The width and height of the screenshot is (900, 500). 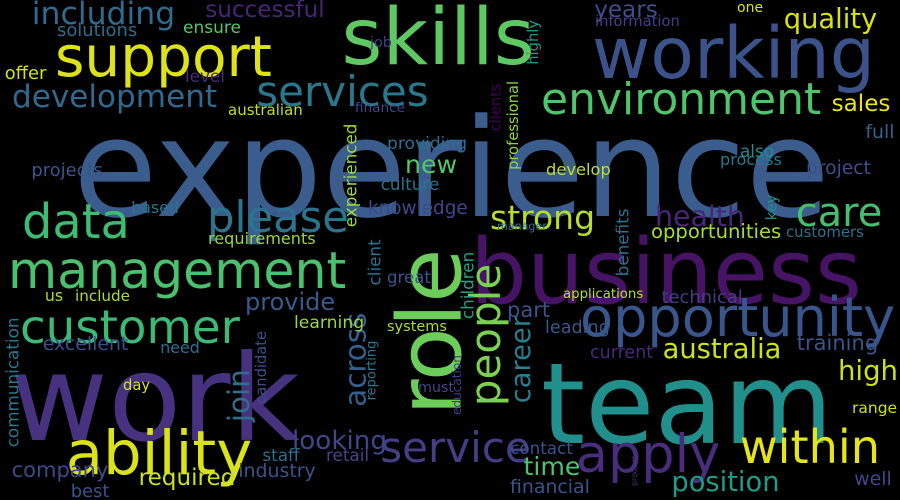 What do you see at coordinates (265, 12) in the screenshot?
I see `word: successful` at bounding box center [265, 12].